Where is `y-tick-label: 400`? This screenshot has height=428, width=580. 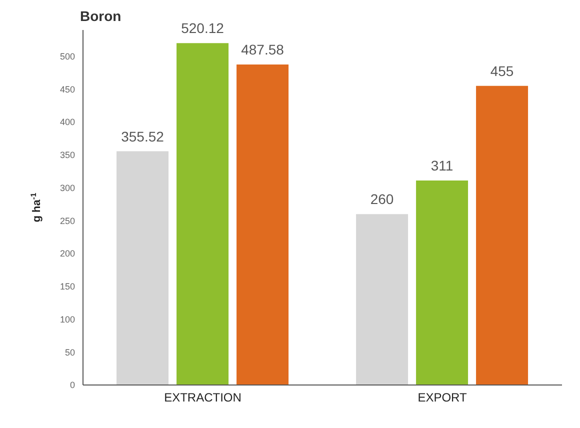
y-tick-label: 400 is located at coordinates (67, 122).